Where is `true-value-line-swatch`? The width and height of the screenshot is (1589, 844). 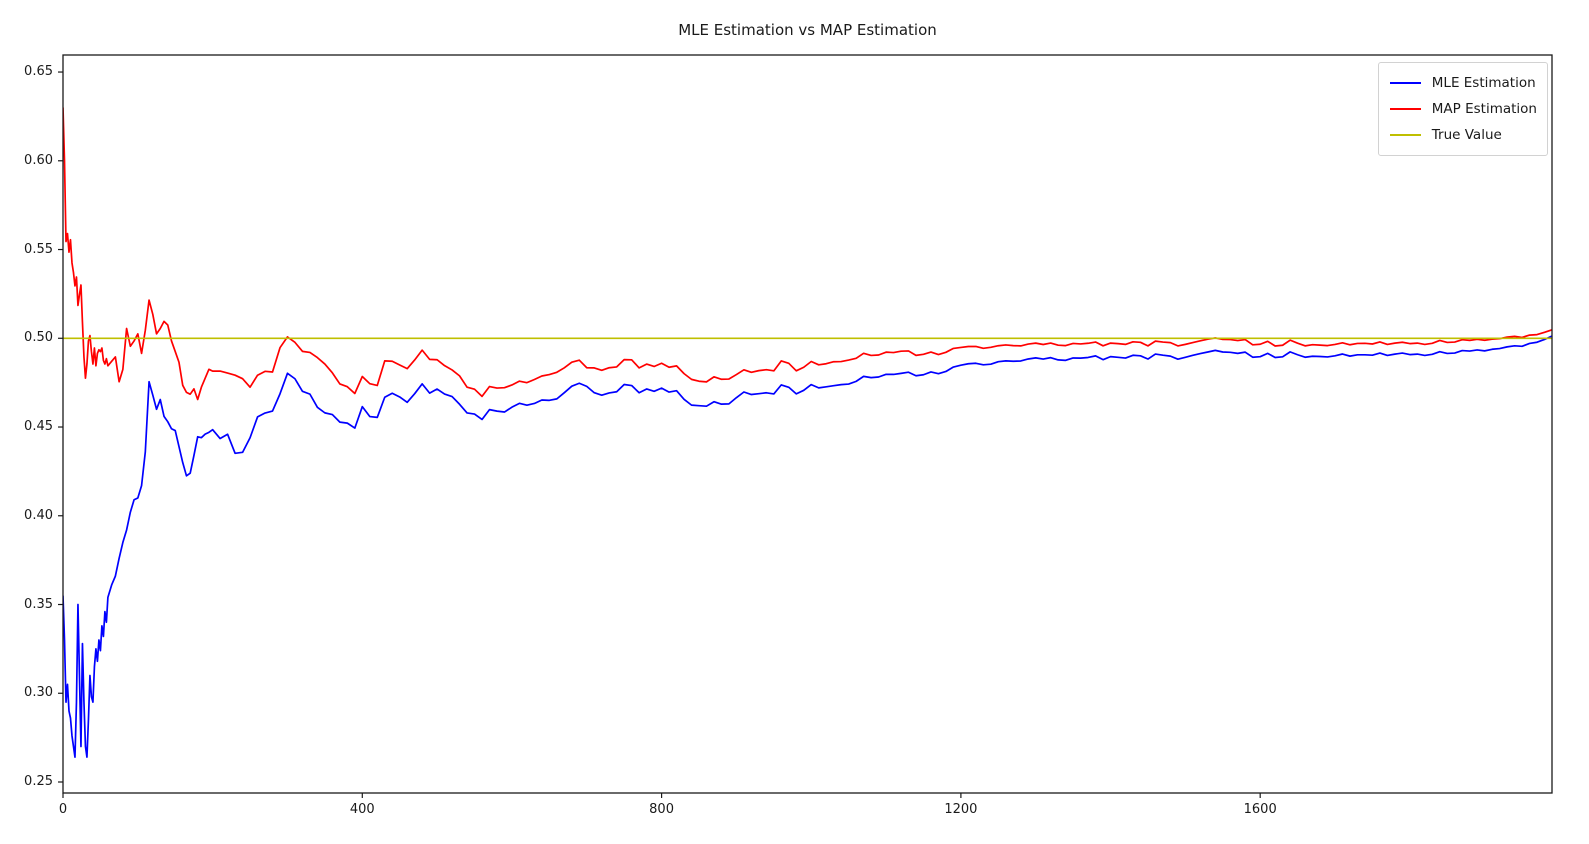 true-value-line-swatch is located at coordinates (1405, 135).